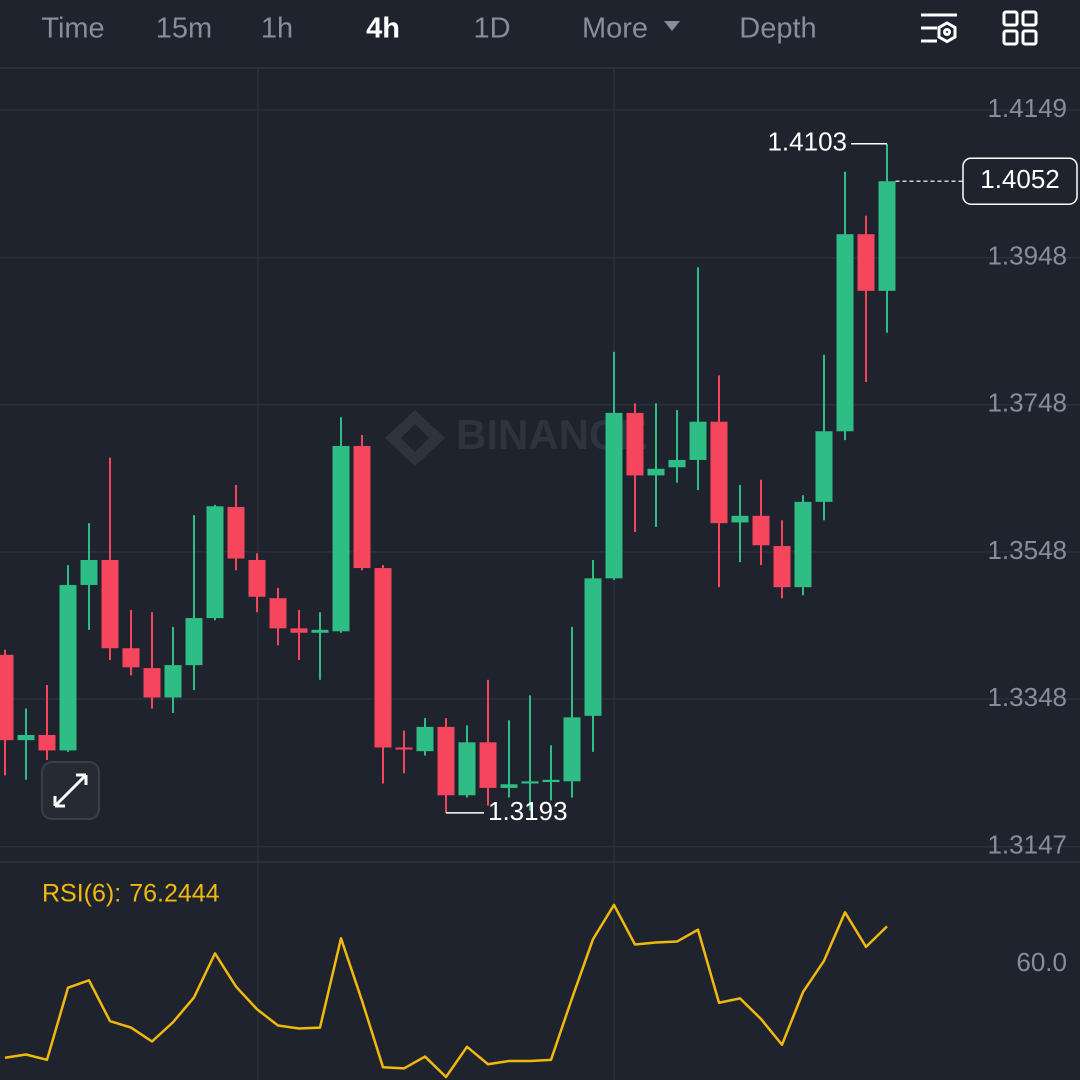  Describe the element at coordinates (491, 29) in the screenshot. I see `tab: 1D` at that location.